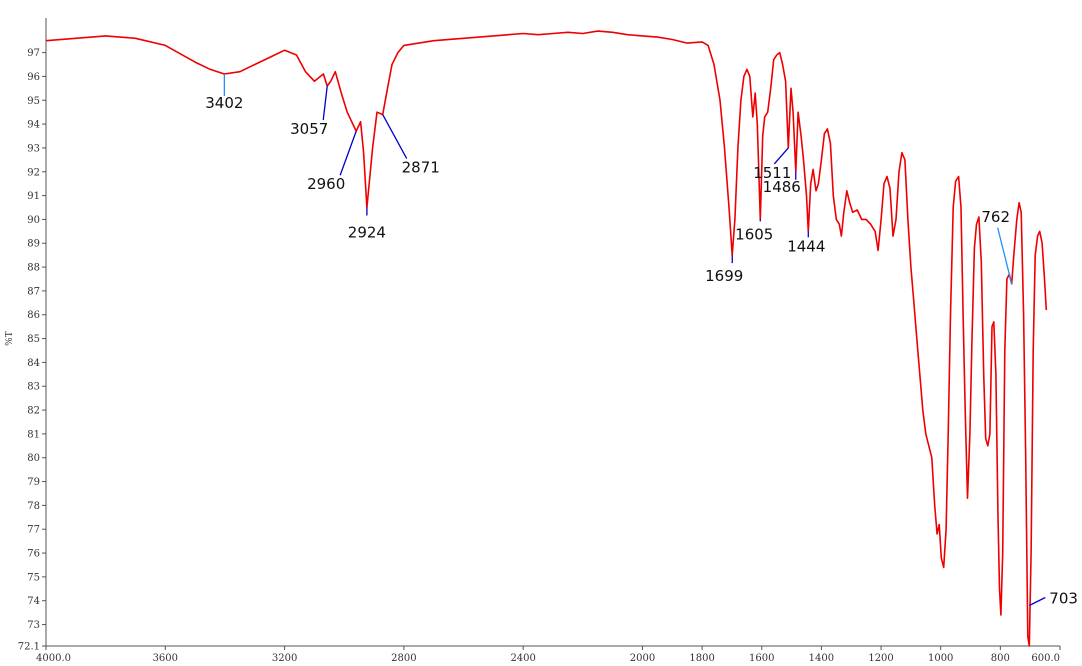  I want to click on y-tick-label: 87, so click(33, 291).